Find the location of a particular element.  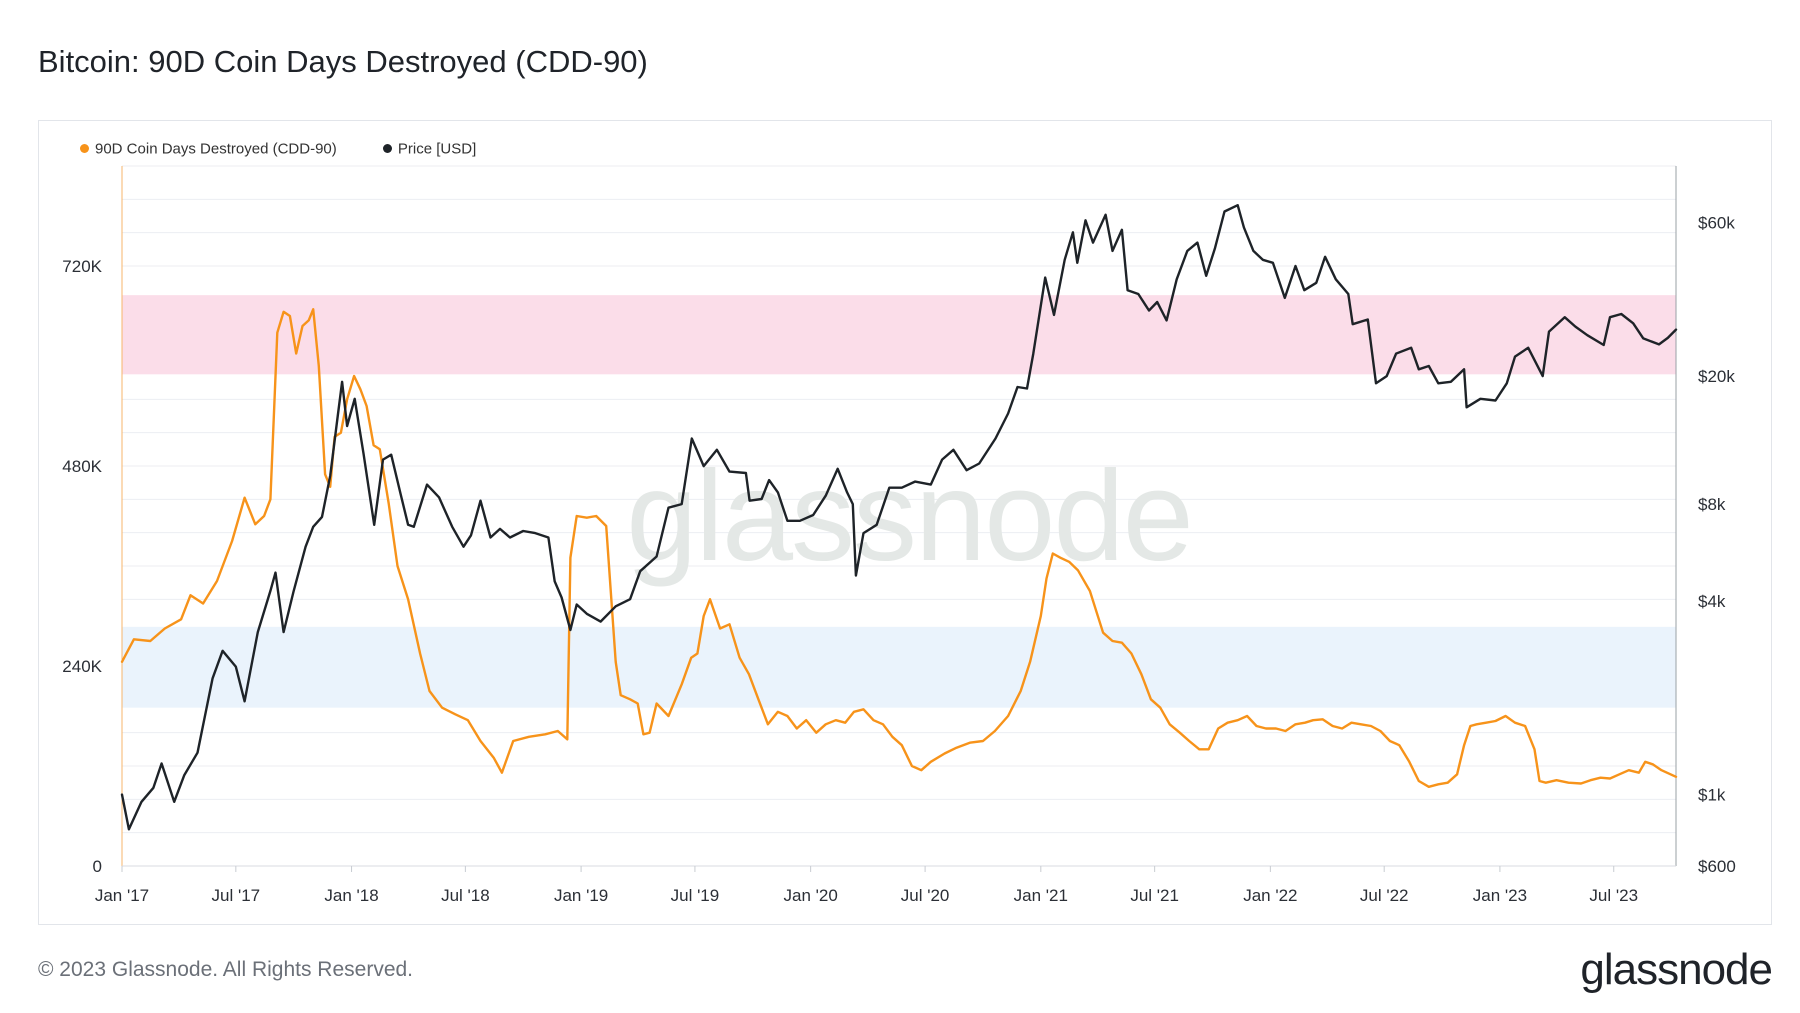

legend-label-price: Price [USD] is located at coordinates (437, 149).